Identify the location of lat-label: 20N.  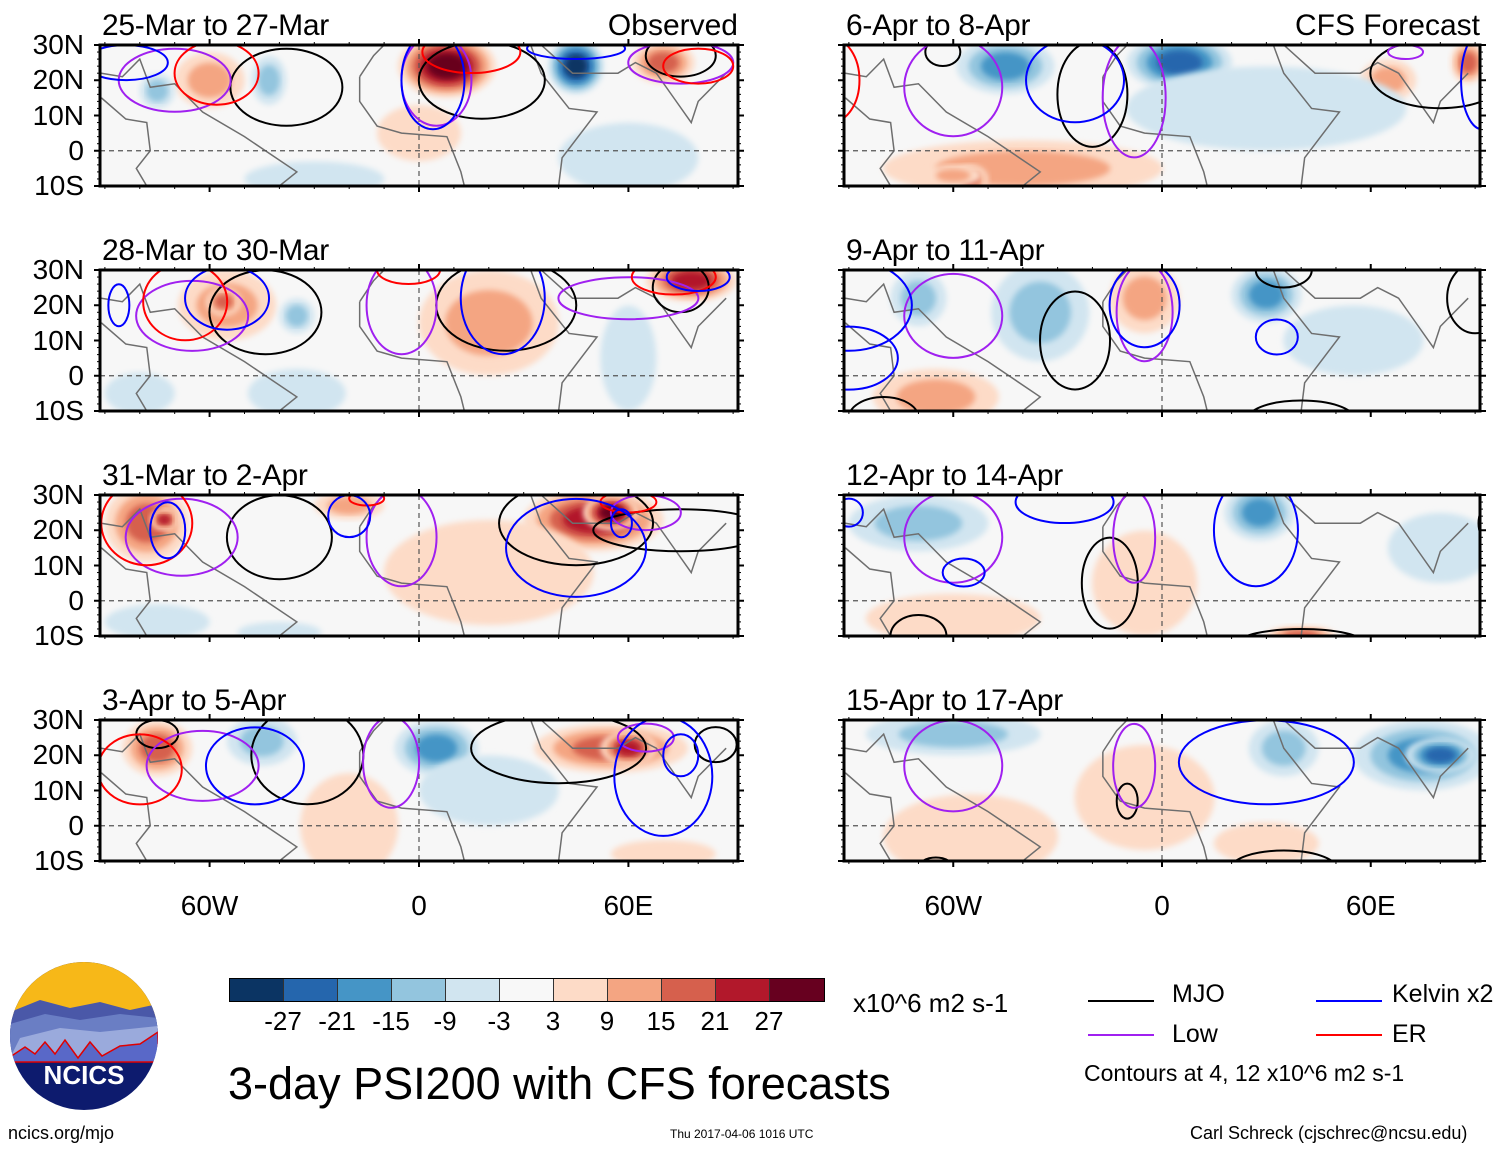
(58, 530).